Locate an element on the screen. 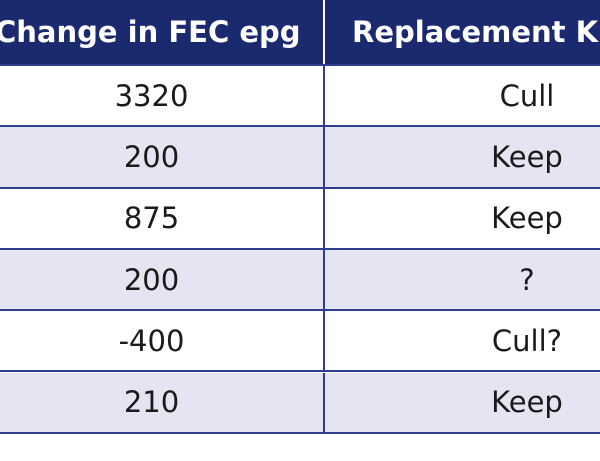 The image size is (600, 461). table-cell: 875 is located at coordinates (151, 218).